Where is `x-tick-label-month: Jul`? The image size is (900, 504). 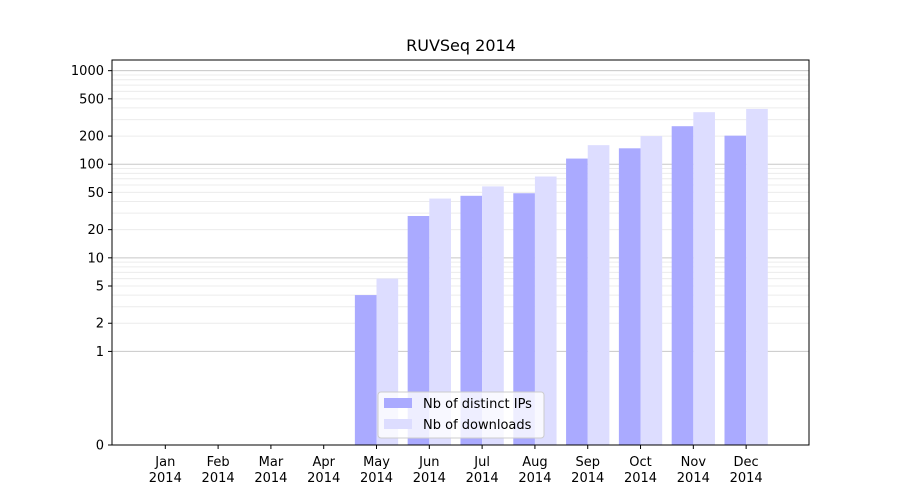 x-tick-label-month: Jul is located at coordinates (481, 462).